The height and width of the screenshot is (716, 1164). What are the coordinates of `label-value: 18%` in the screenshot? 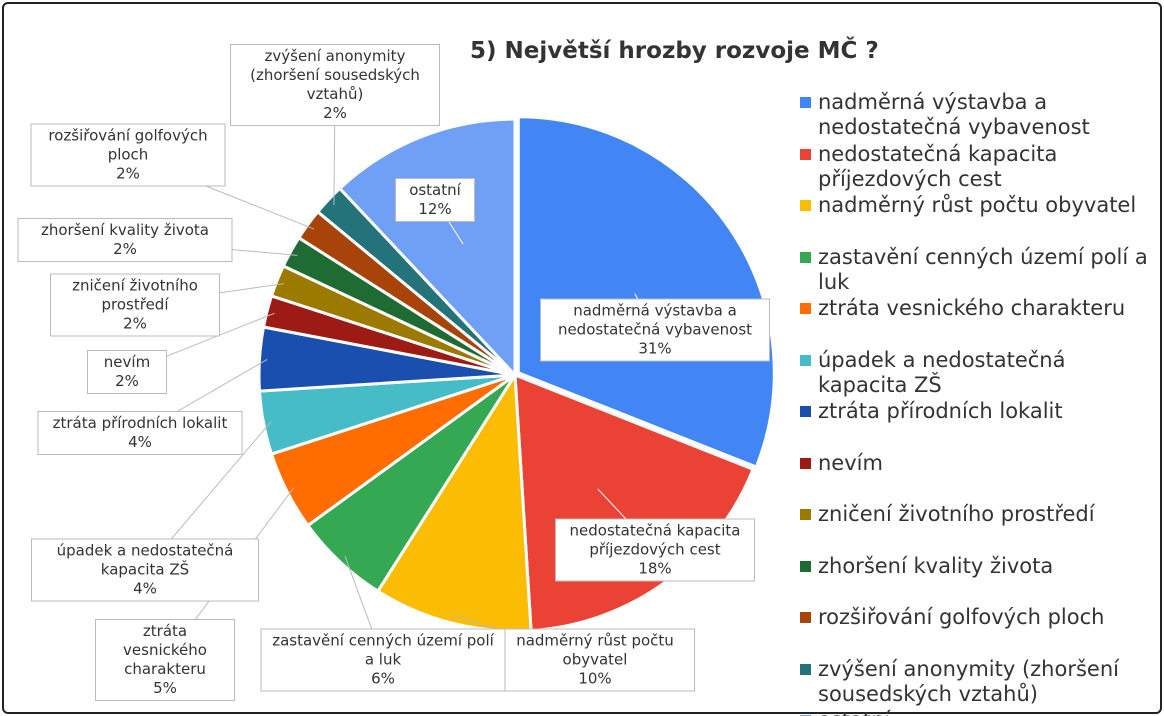 It's located at (655, 568).